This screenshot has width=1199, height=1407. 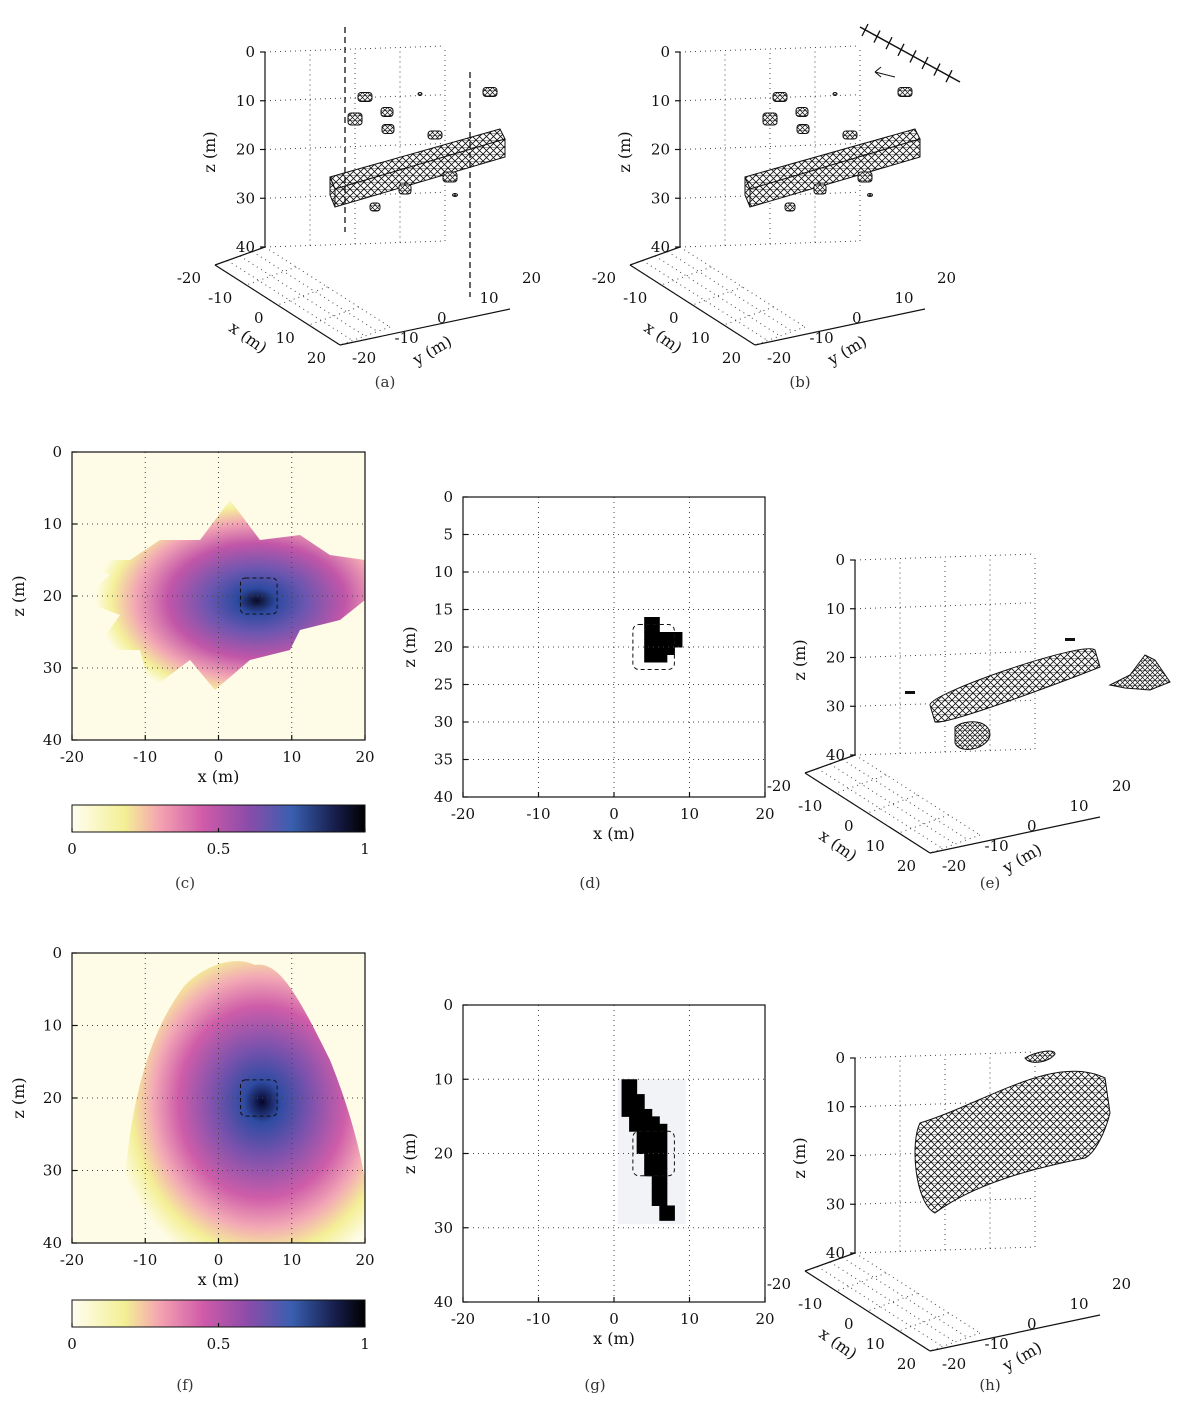 What do you see at coordinates (420, 173) in the screenshot?
I see `beam-side` at bounding box center [420, 173].